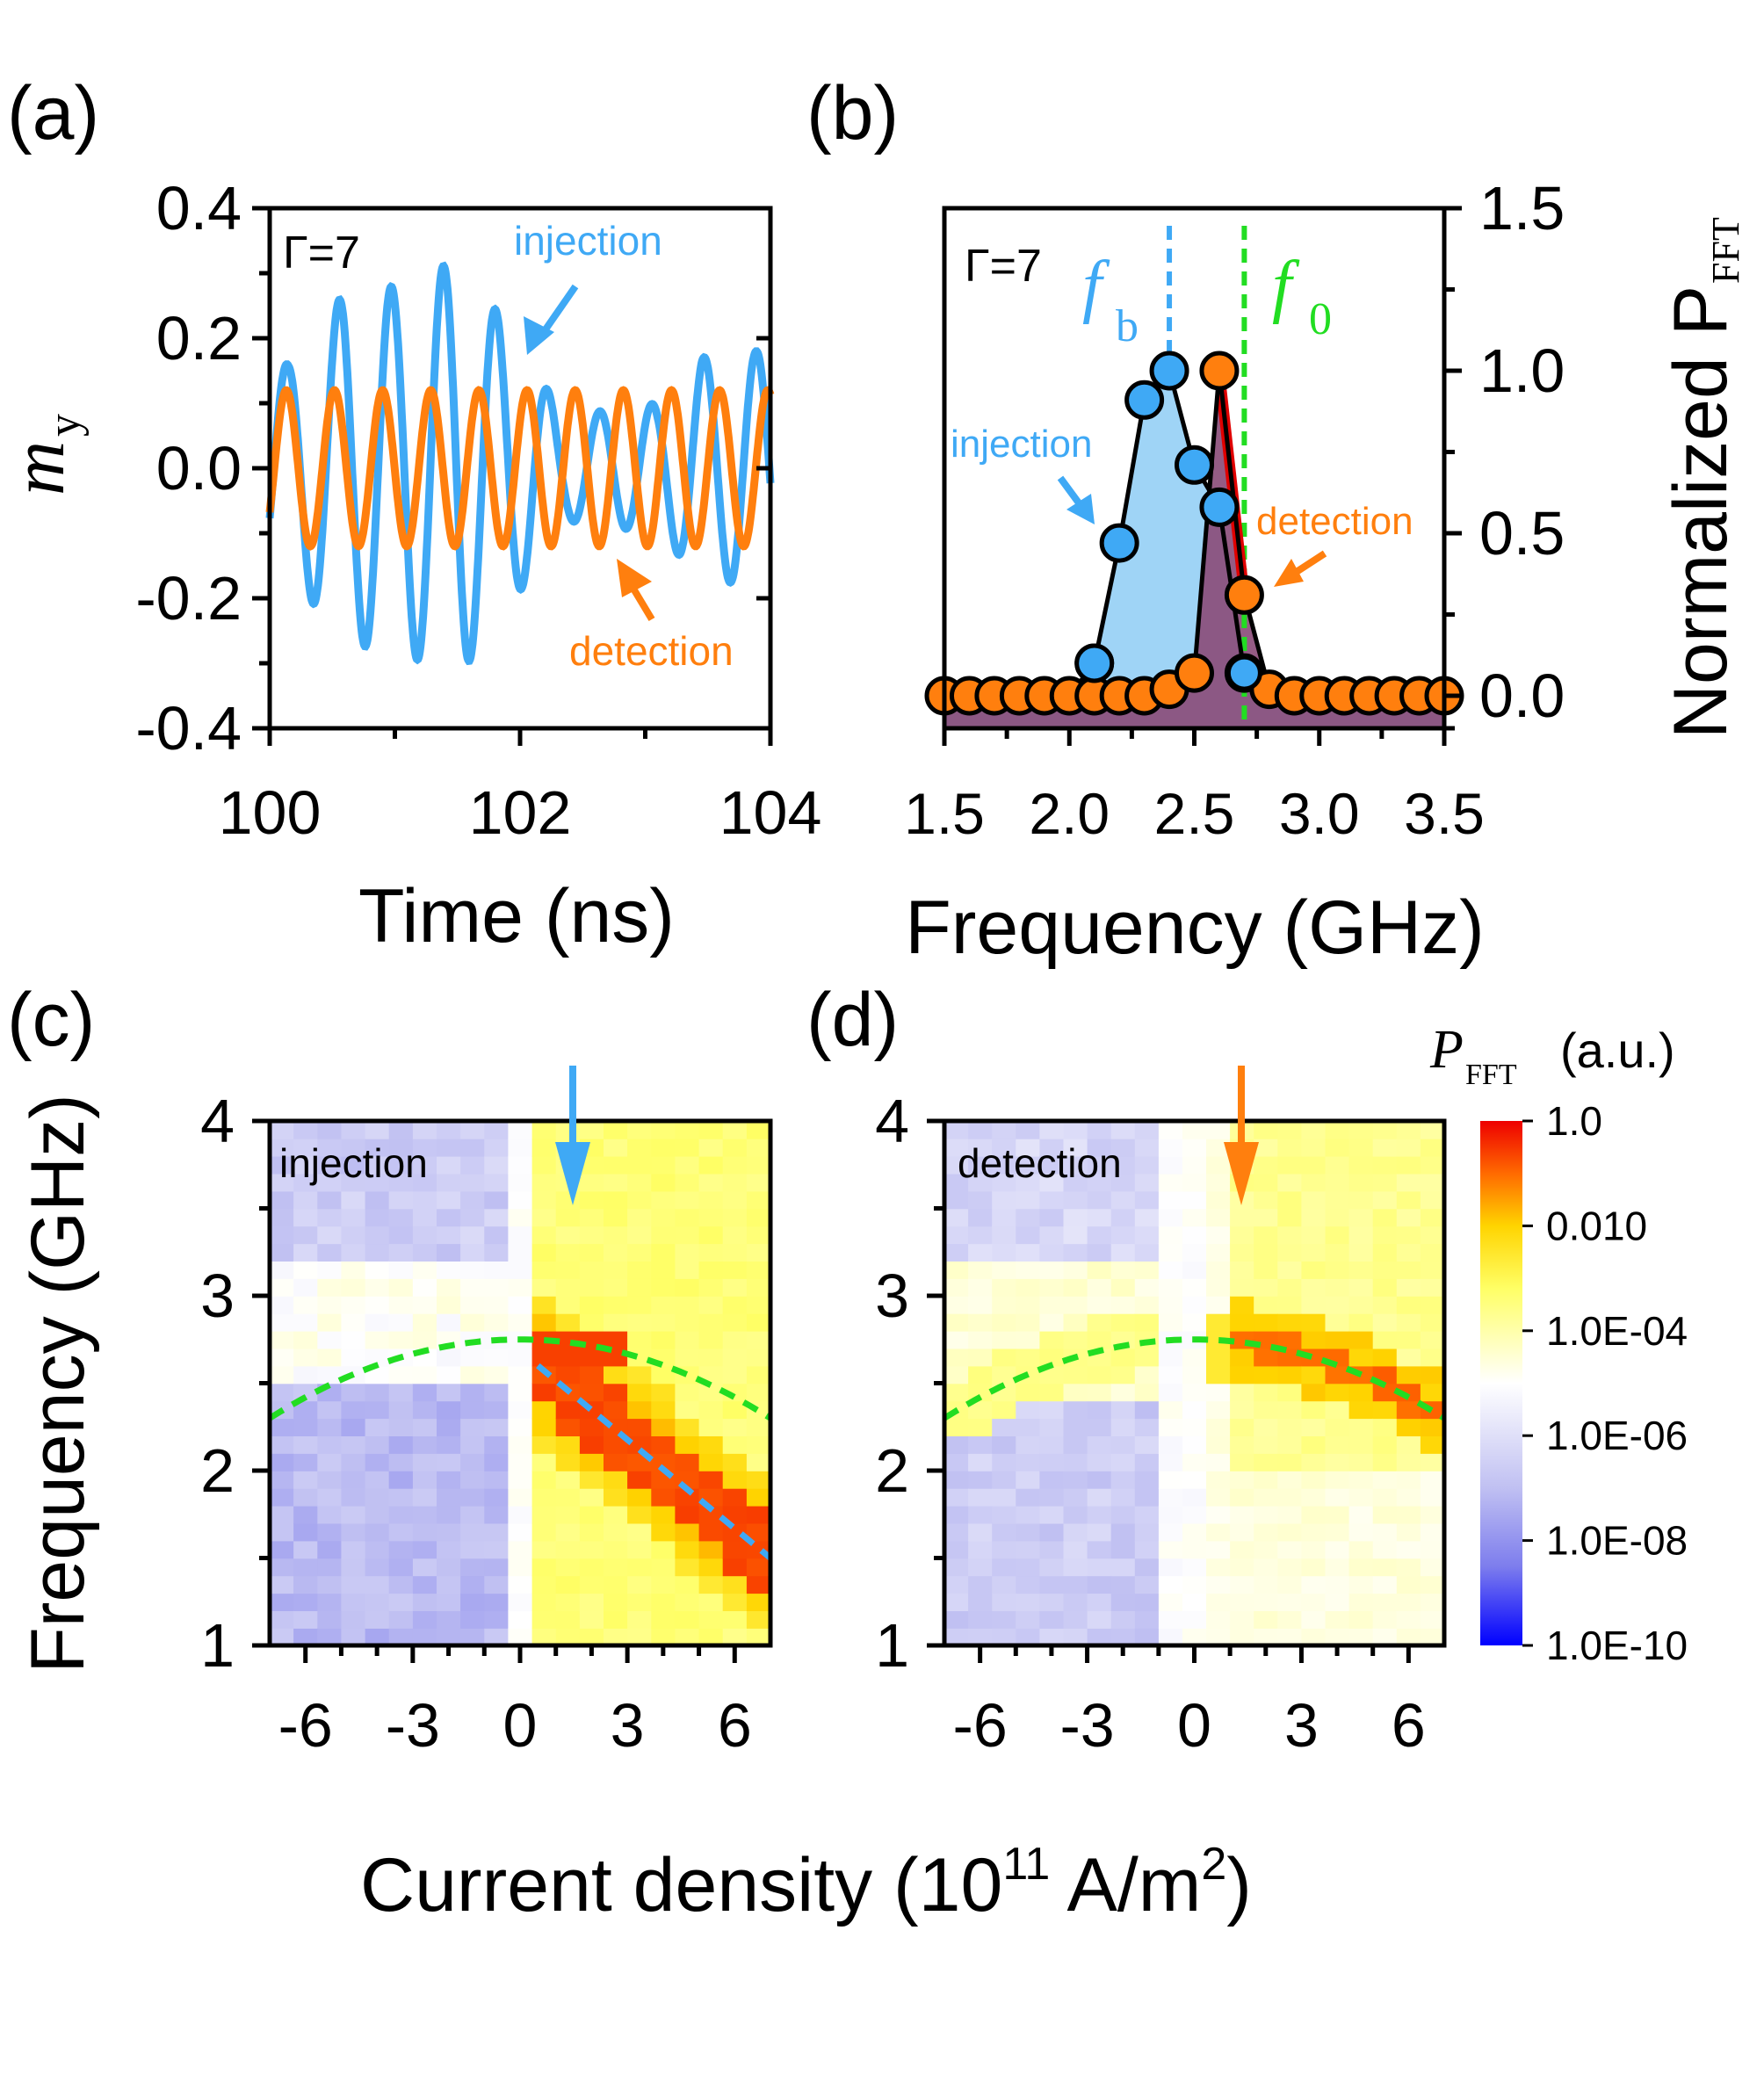 The height and width of the screenshot is (2075, 1764). What do you see at coordinates (1618, 1050) in the screenshot?
I see `colorbar-title-unit: (a.u.)` at bounding box center [1618, 1050].